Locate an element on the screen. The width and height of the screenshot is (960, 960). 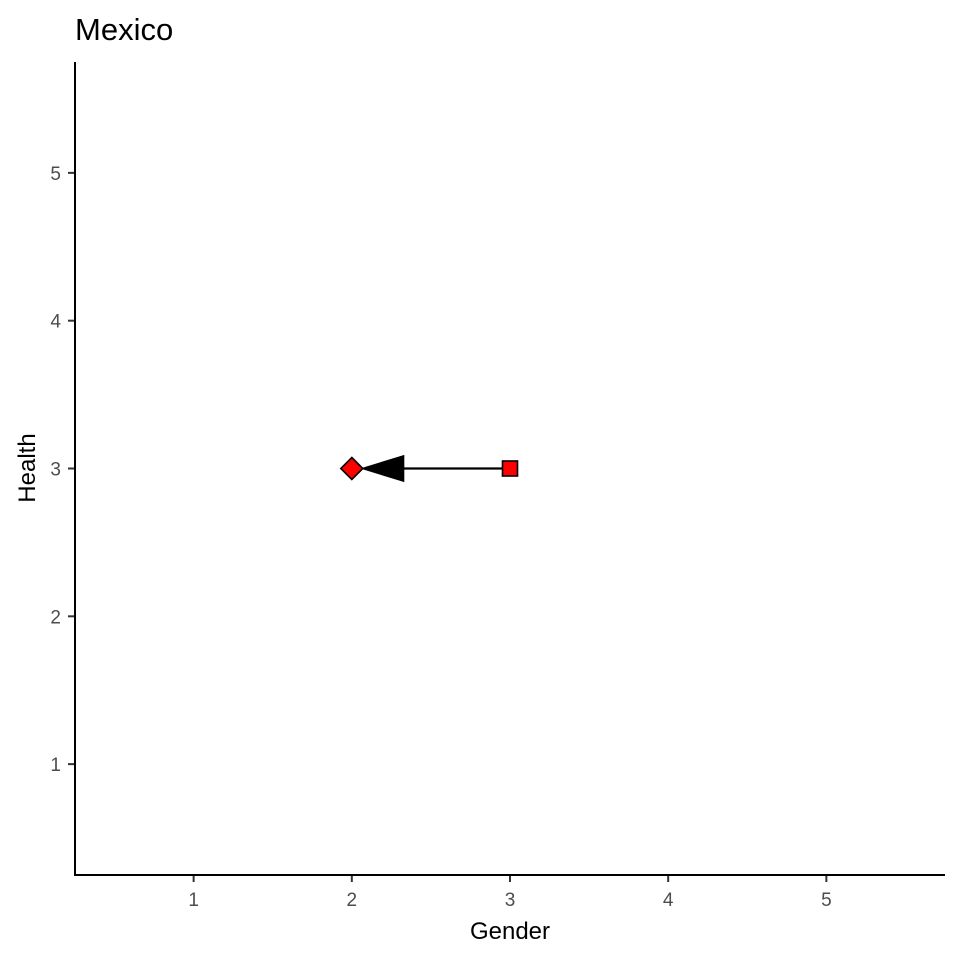
x-tick-label: 2 is located at coordinates (352, 900).